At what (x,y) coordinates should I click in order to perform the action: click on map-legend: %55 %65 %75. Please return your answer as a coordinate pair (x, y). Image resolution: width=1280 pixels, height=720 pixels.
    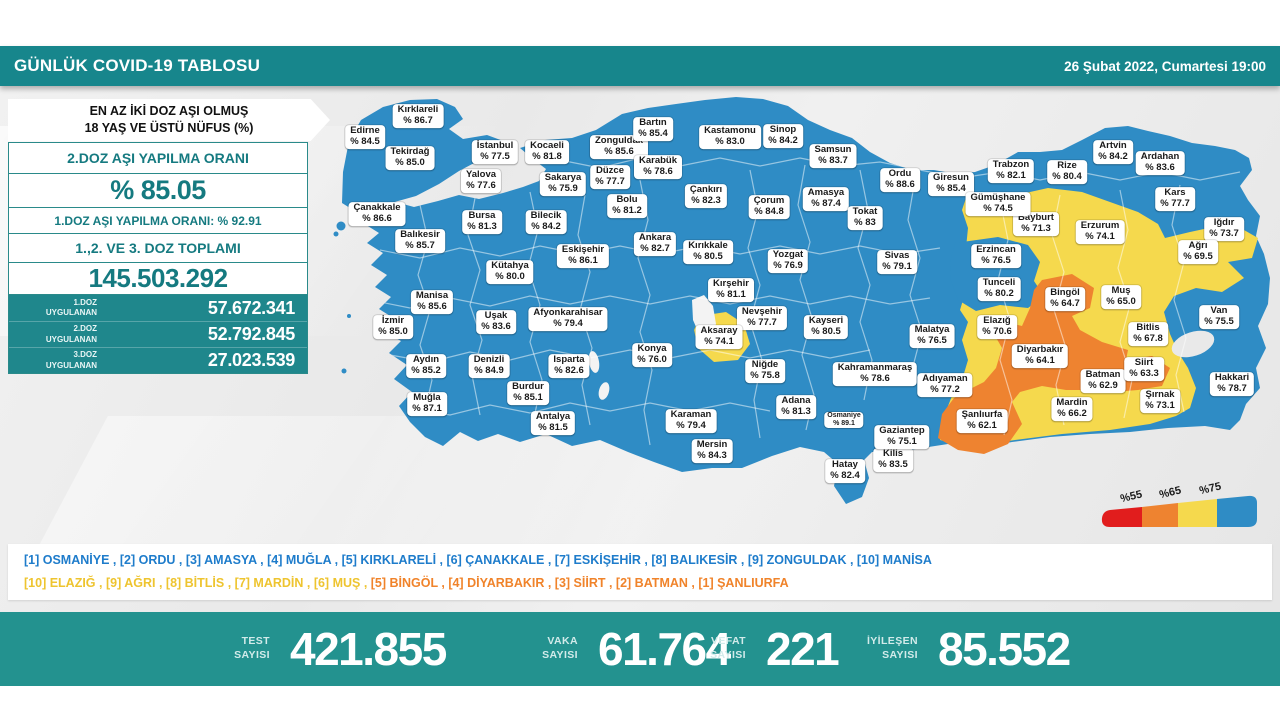
    Looking at the image, I should click on (1179, 504).